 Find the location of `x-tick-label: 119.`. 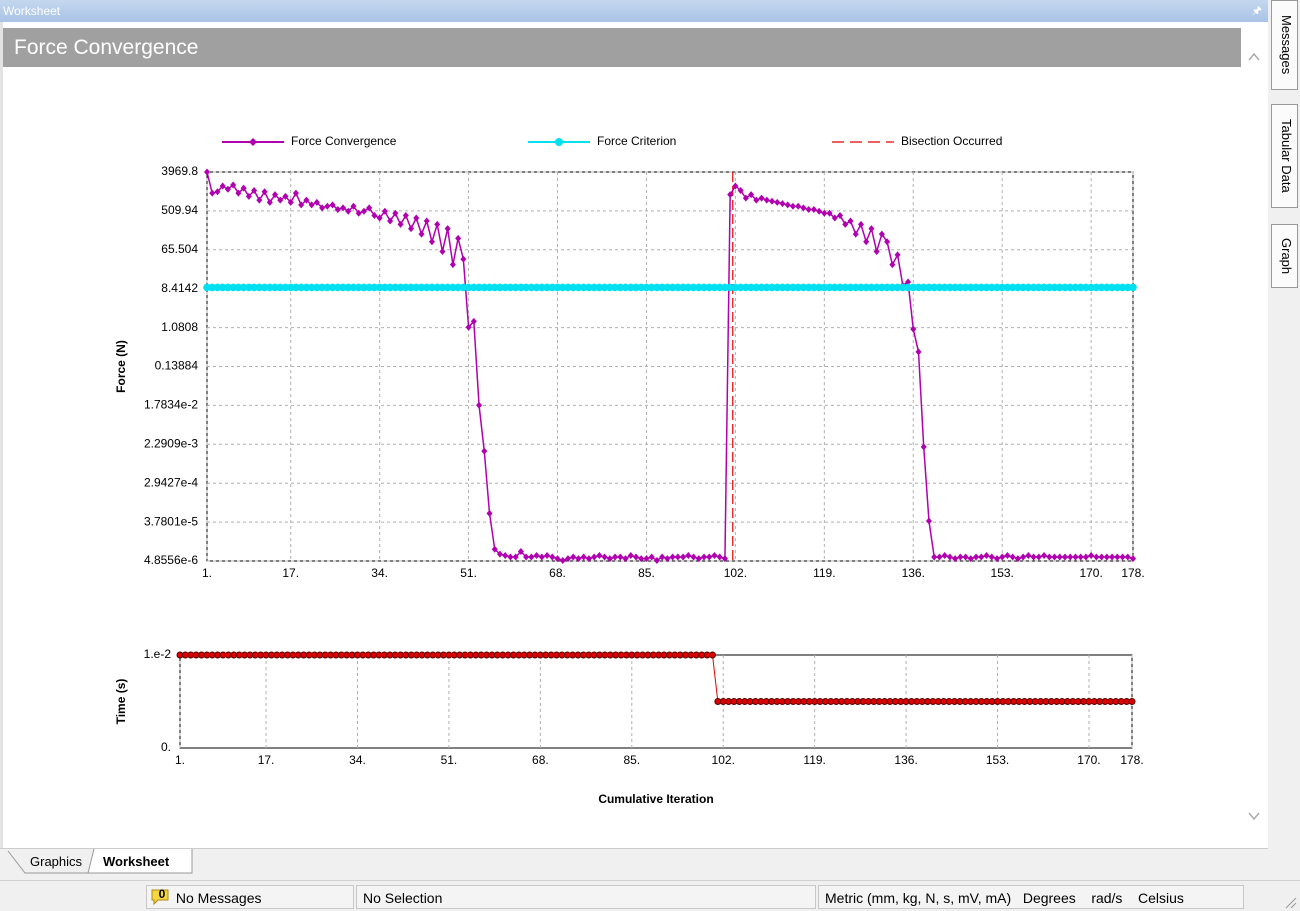

x-tick-label: 119. is located at coordinates (824, 573).